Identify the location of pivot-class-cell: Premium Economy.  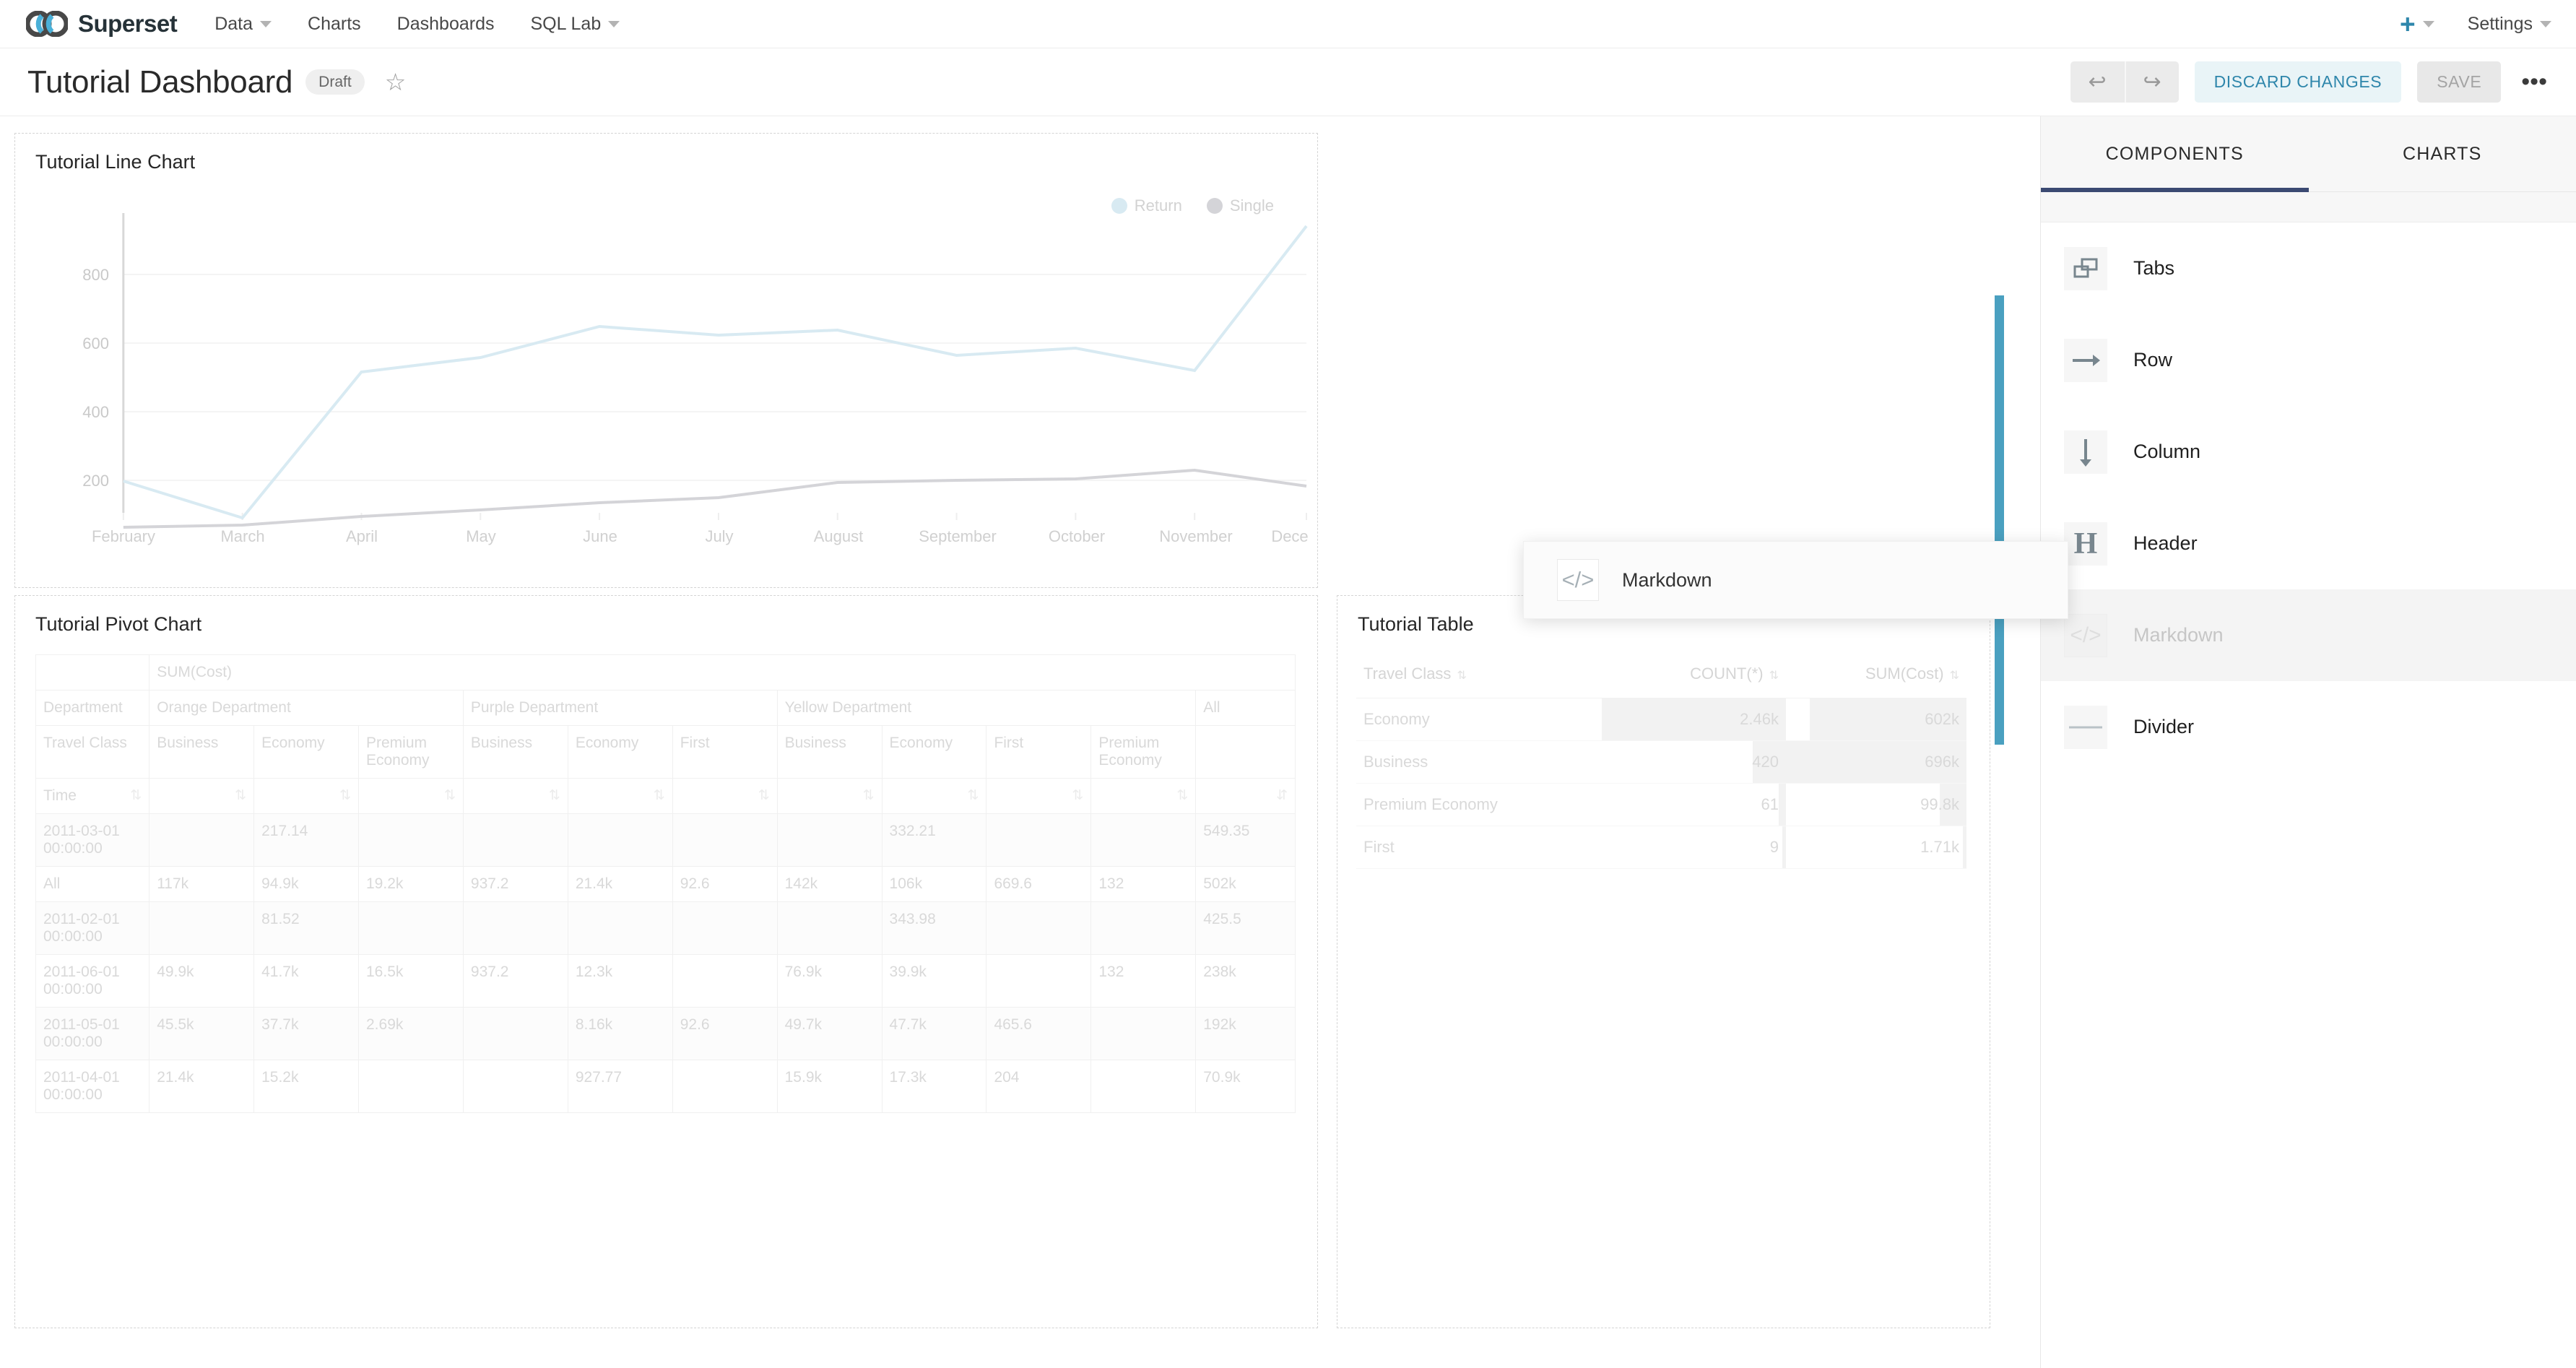
(411, 752).